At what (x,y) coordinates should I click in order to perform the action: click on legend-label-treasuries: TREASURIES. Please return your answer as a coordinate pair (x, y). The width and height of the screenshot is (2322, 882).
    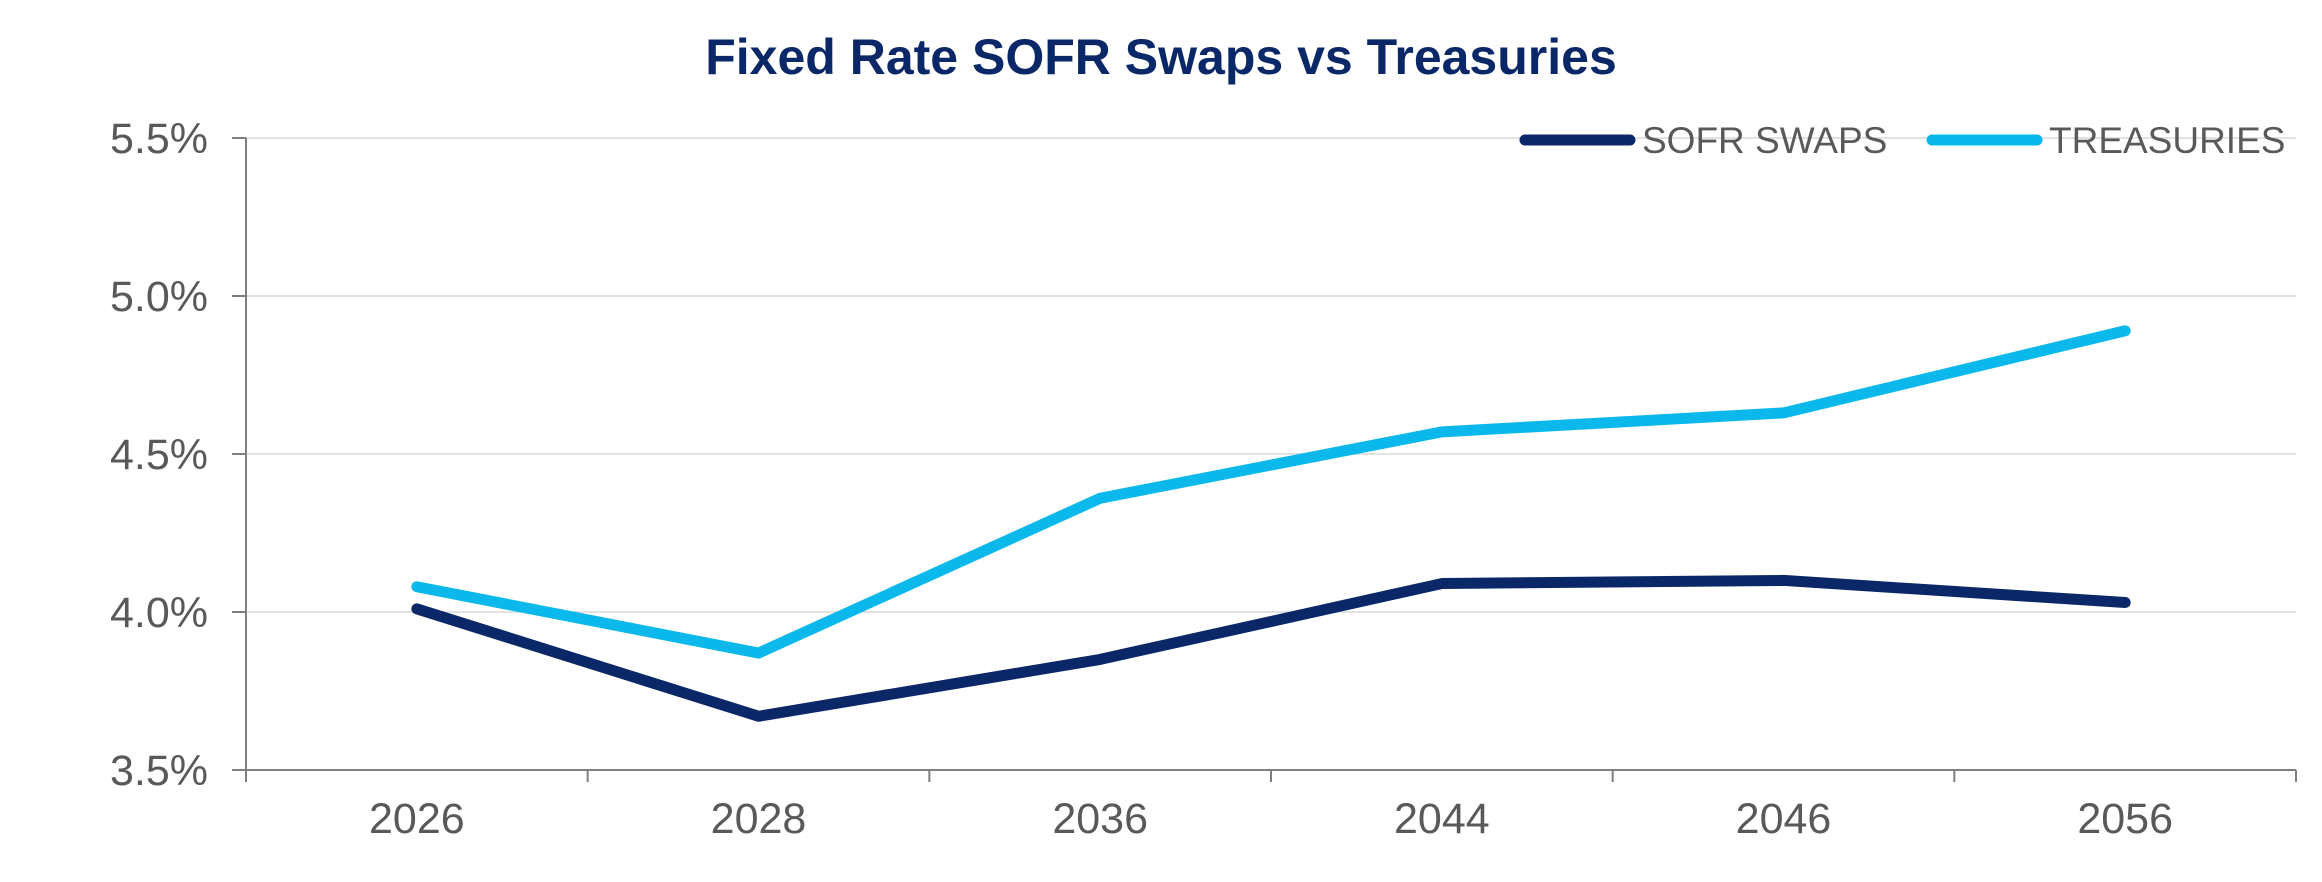
    Looking at the image, I should click on (2167, 140).